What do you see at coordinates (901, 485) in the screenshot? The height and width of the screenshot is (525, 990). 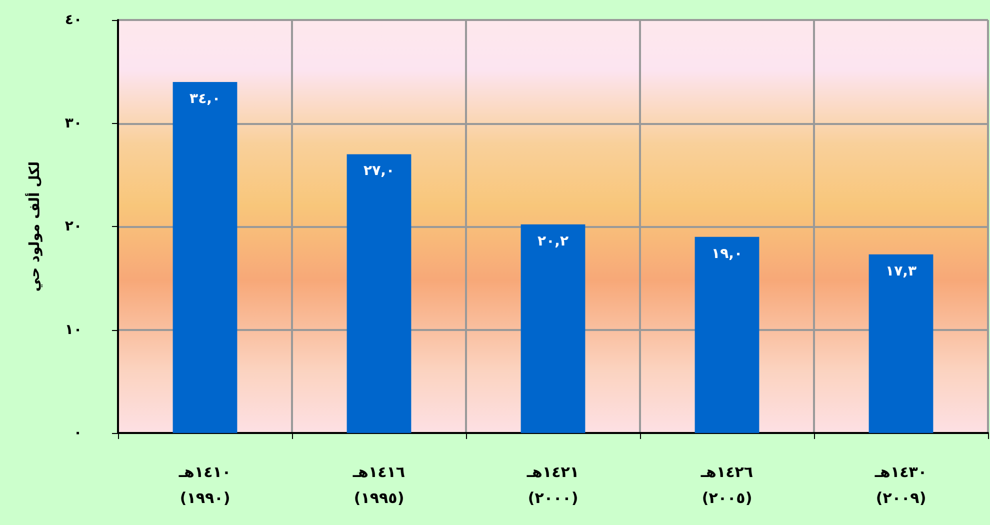 I see `x-tick-label: ١٤٣٠هـ (٢٠٠٩)` at bounding box center [901, 485].